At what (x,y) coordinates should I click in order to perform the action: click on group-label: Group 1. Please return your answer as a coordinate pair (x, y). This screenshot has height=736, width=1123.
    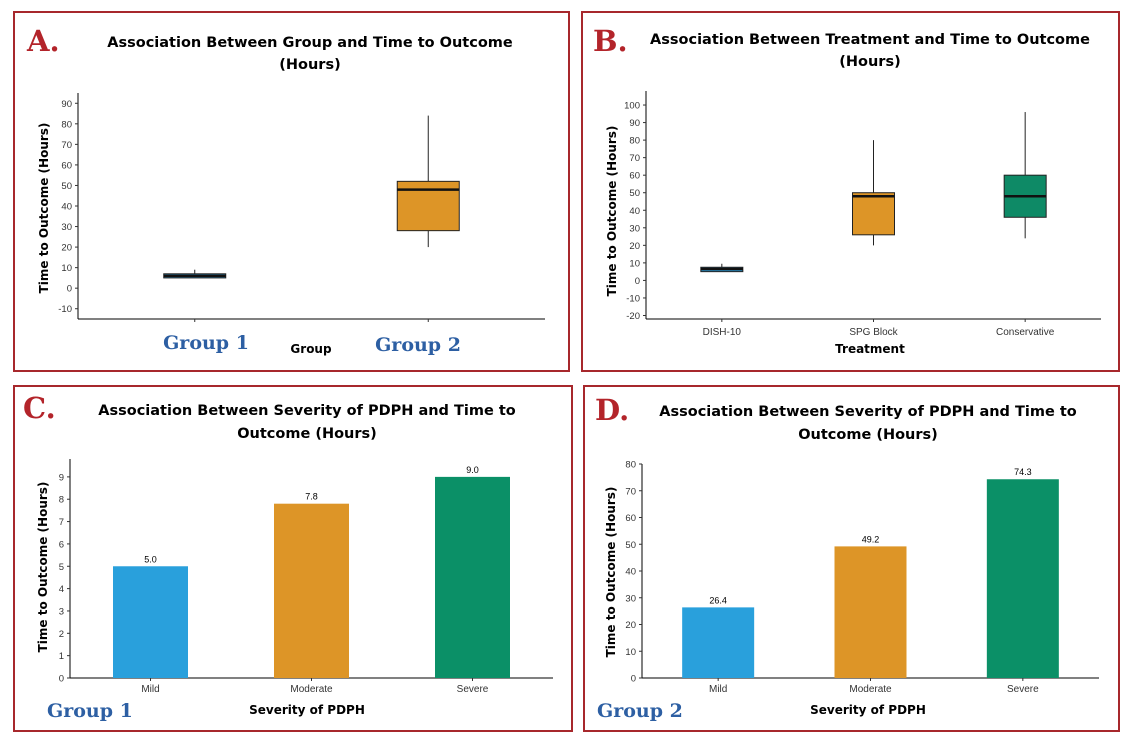
    Looking at the image, I should click on (90, 711).